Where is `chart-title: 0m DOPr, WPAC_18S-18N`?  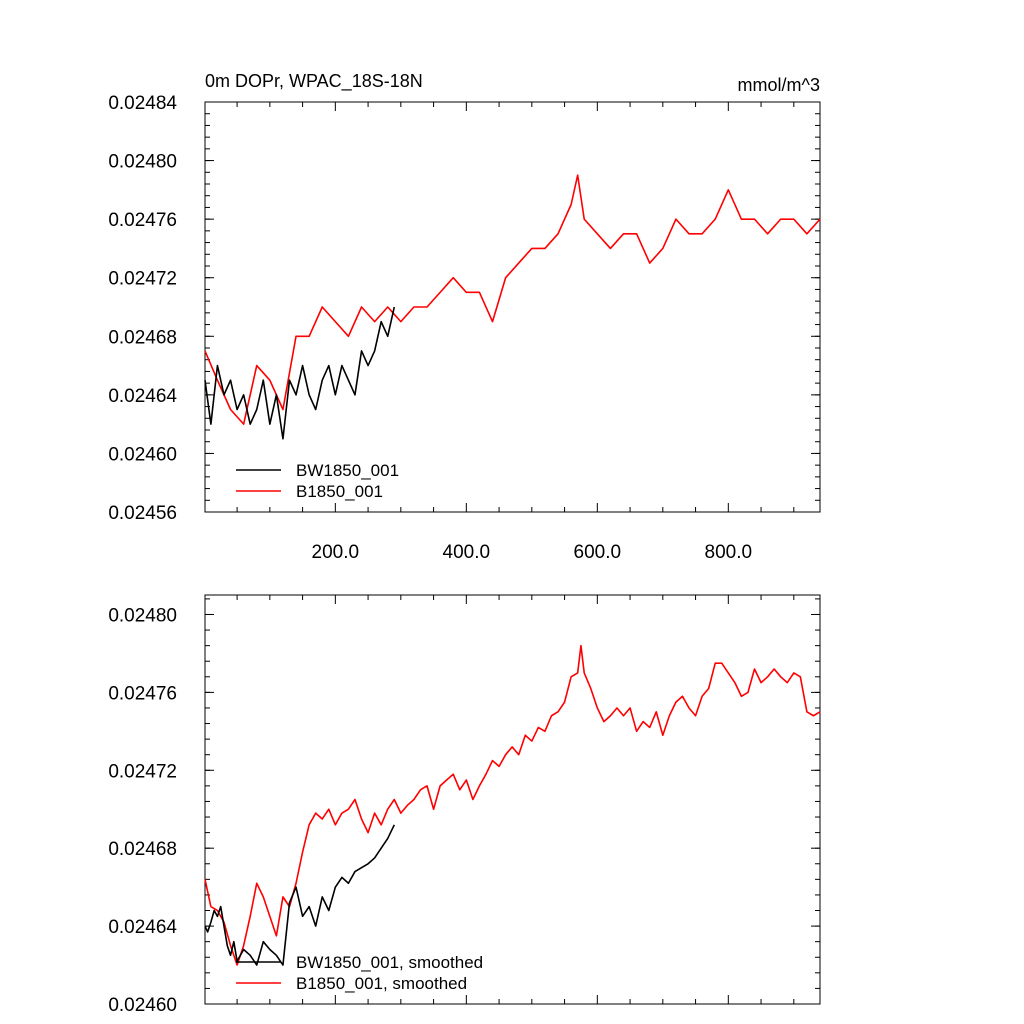
chart-title: 0m DOPr, WPAC_18S-18N is located at coordinates (314, 81).